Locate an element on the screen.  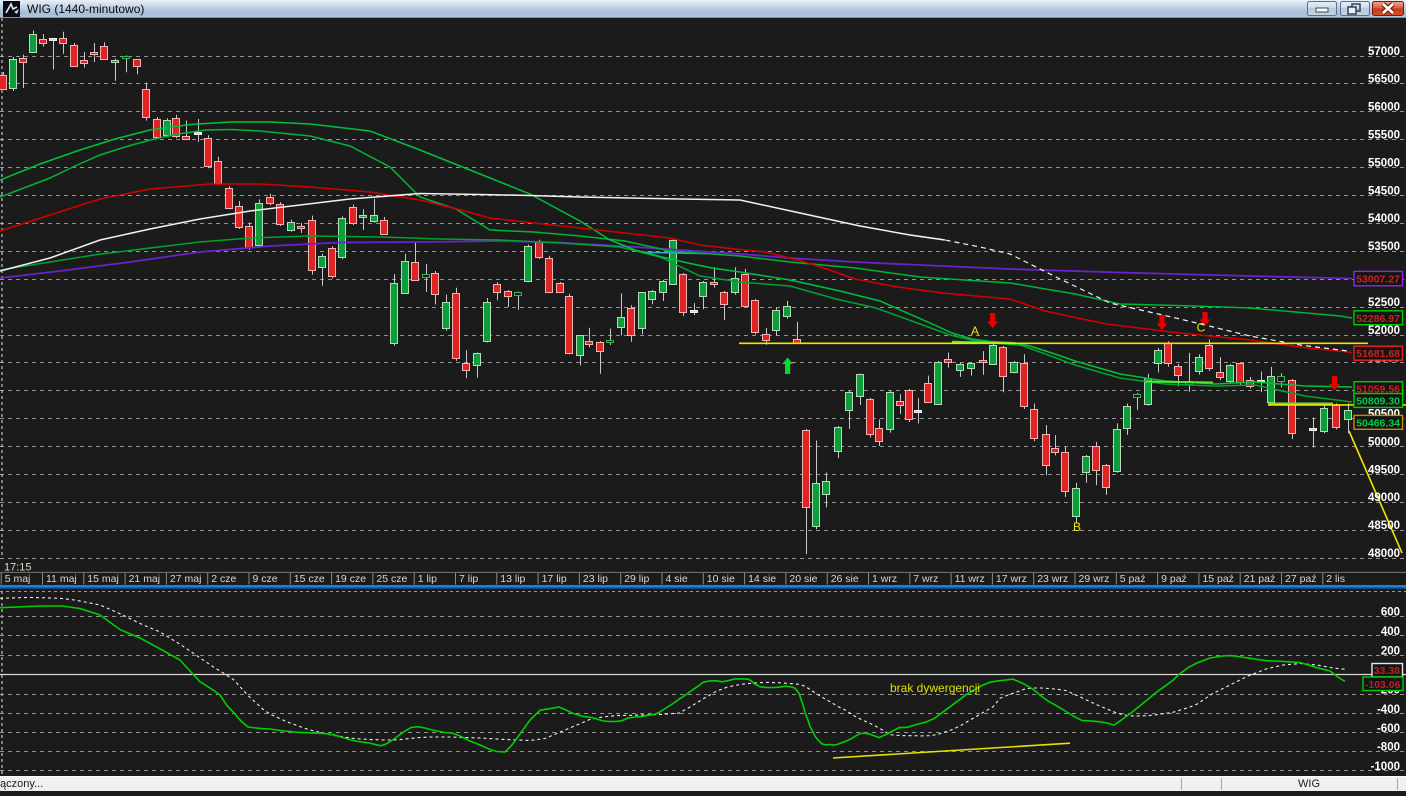
svg-text: 19 cze is located at coordinates (350, 579).